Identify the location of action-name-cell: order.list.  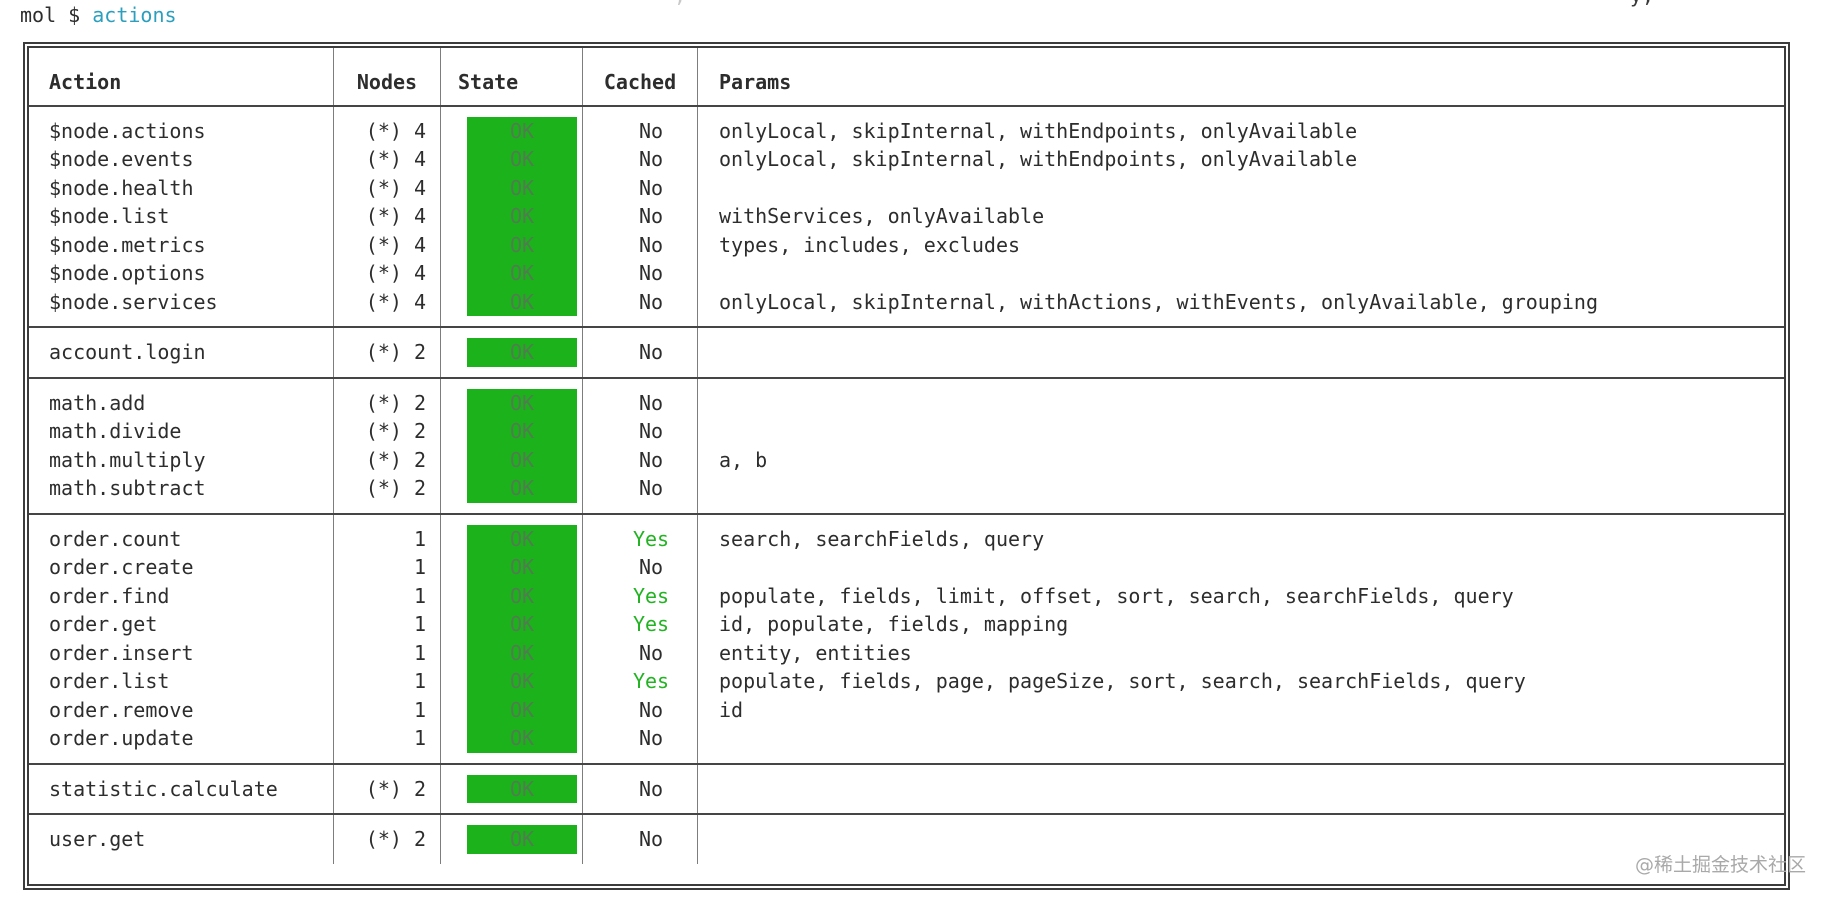
(109, 681).